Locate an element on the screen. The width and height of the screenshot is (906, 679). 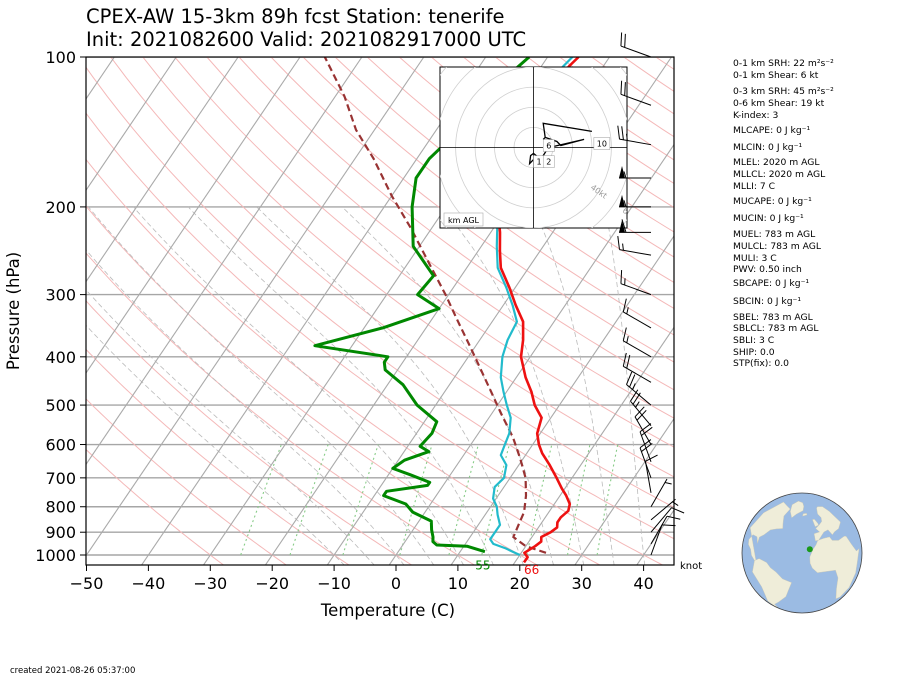
index-line: MUCIN: 0 J kg⁻¹ is located at coordinates (768, 218).